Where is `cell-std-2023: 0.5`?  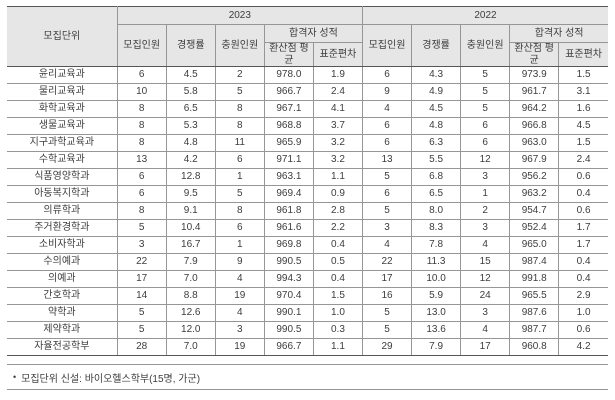
cell-std-2023: 0.5 is located at coordinates (337, 262).